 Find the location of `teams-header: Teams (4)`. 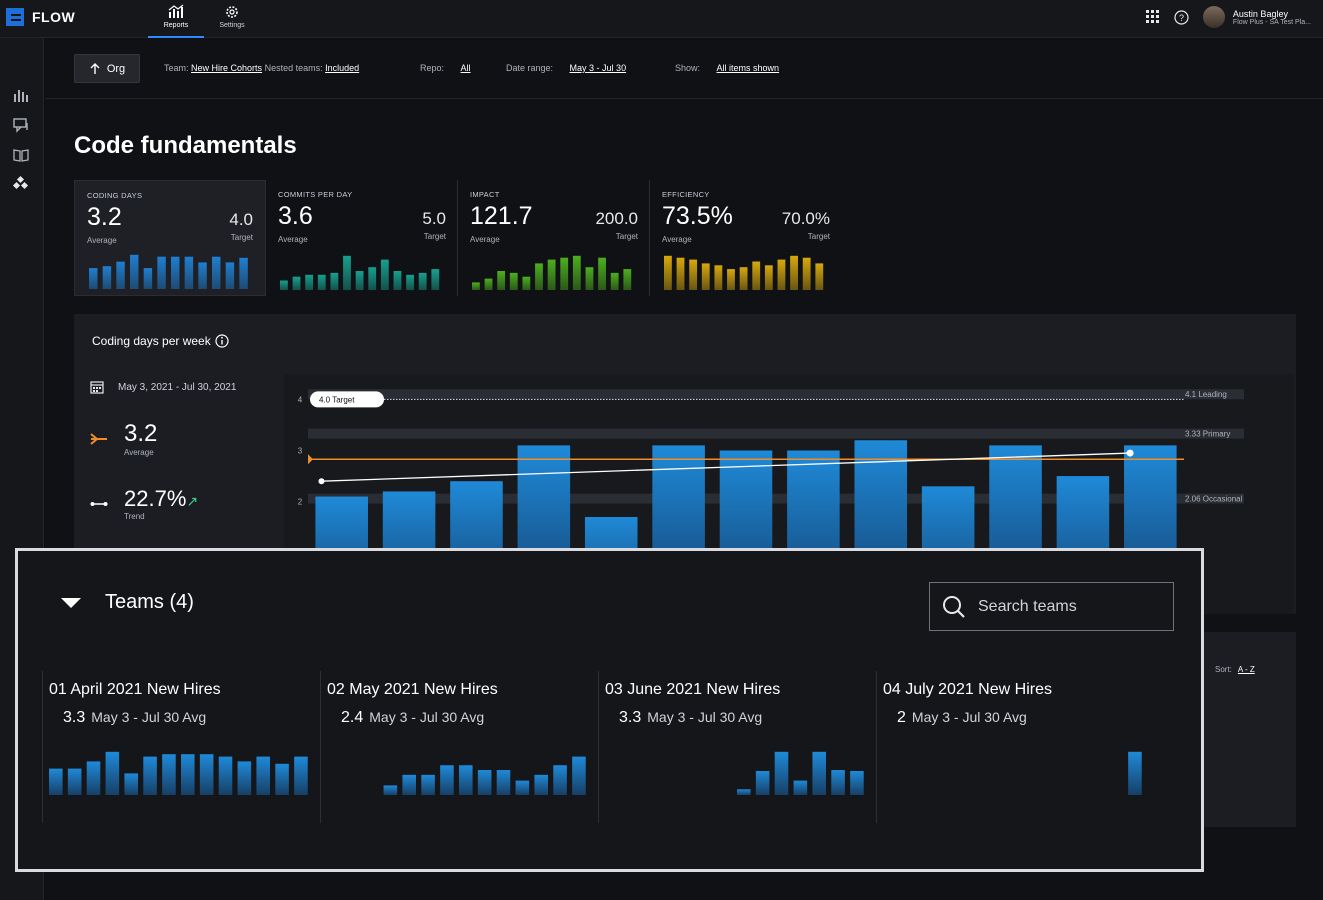

teams-header: Teams (4) is located at coordinates (127, 602).